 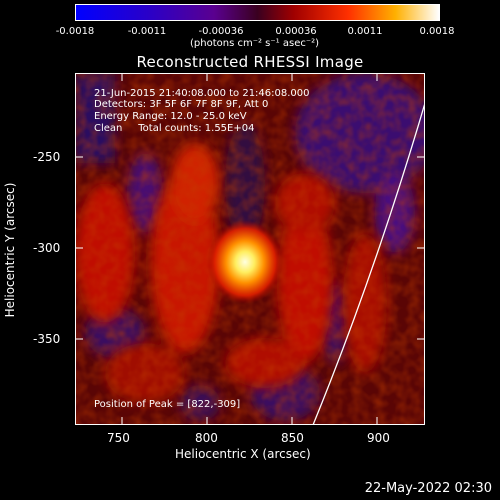 What do you see at coordinates (255, 43) in the screenshot?
I see `colorbar-units: (photons cm⁻² s⁻¹ asec⁻²)` at bounding box center [255, 43].